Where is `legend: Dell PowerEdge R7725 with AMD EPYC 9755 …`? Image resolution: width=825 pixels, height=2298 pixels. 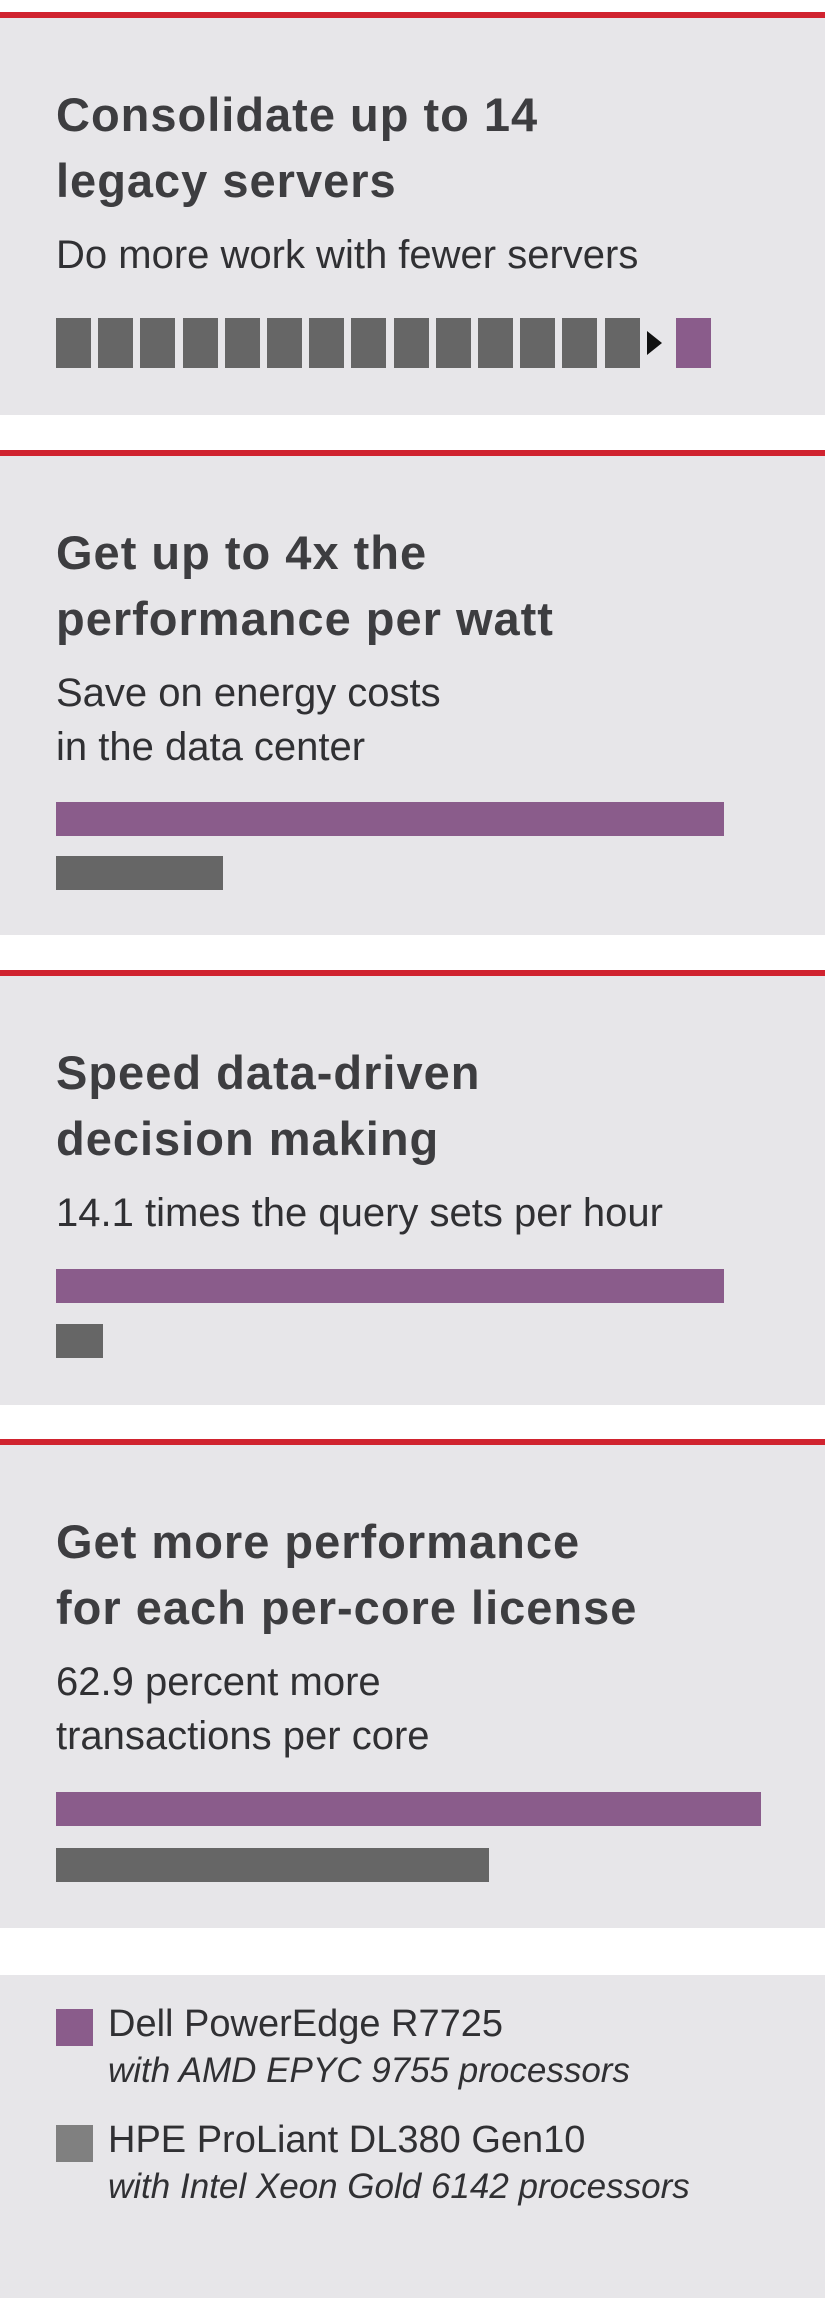 legend: Dell PowerEdge R7725 with AMD EPYC 9755 … is located at coordinates (412, 2136).